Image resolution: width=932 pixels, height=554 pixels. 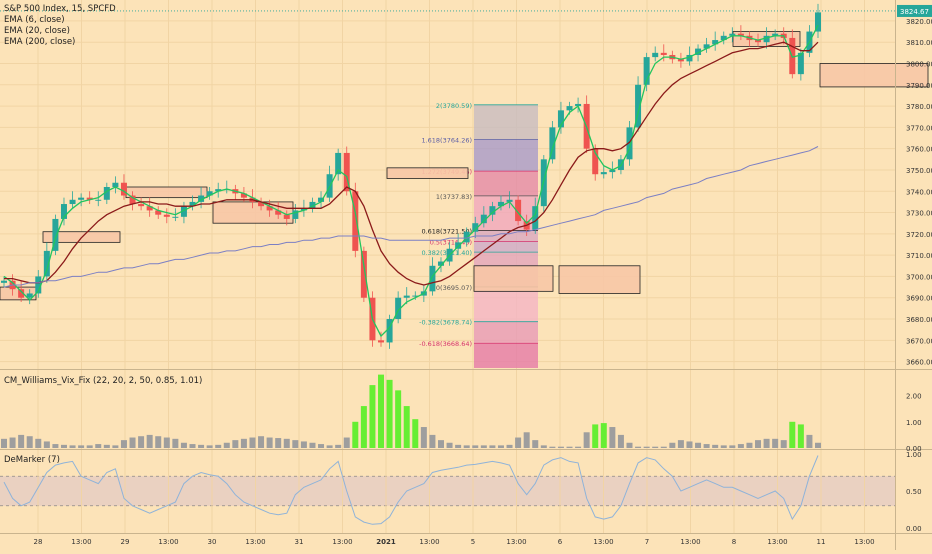 What do you see at coordinates (32, 460) in the screenshot?
I see `demarker-pane-label: DeMarker (7)` at bounding box center [32, 460].